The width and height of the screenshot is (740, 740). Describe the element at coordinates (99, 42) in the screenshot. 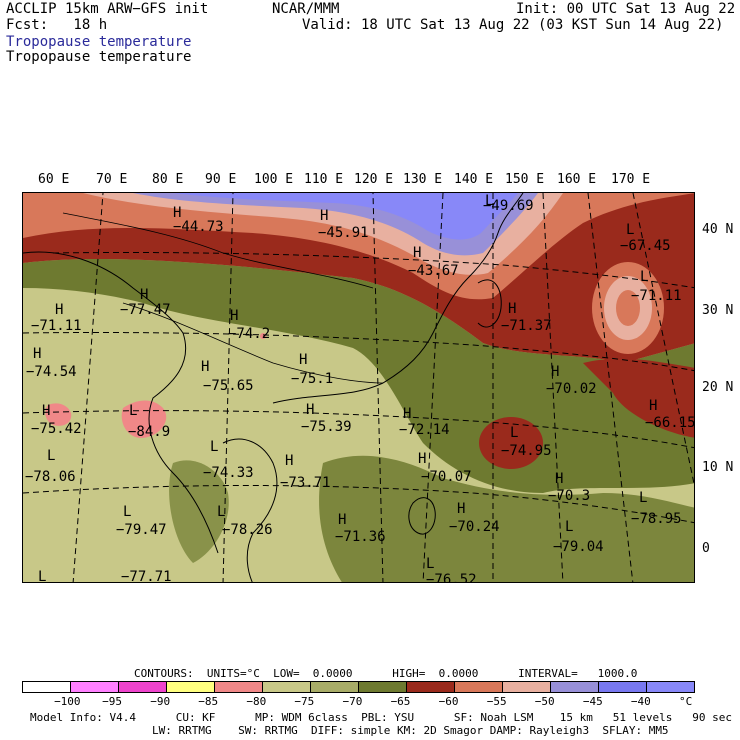

I see `field-title: Tropopause temperature` at that location.